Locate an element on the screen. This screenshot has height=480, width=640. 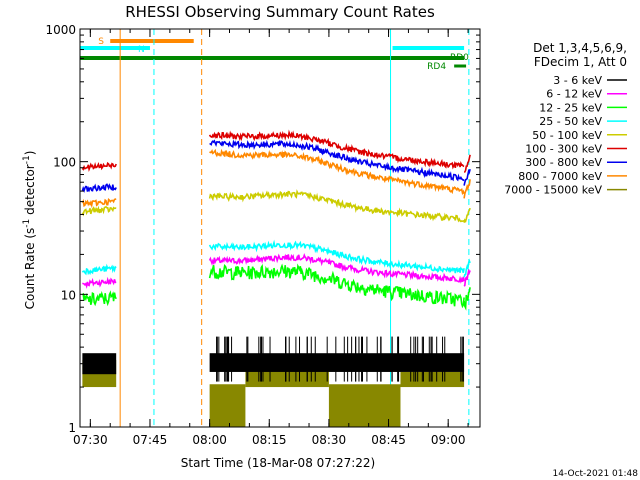
series-50-100-keV is located at coordinates (276, 206).